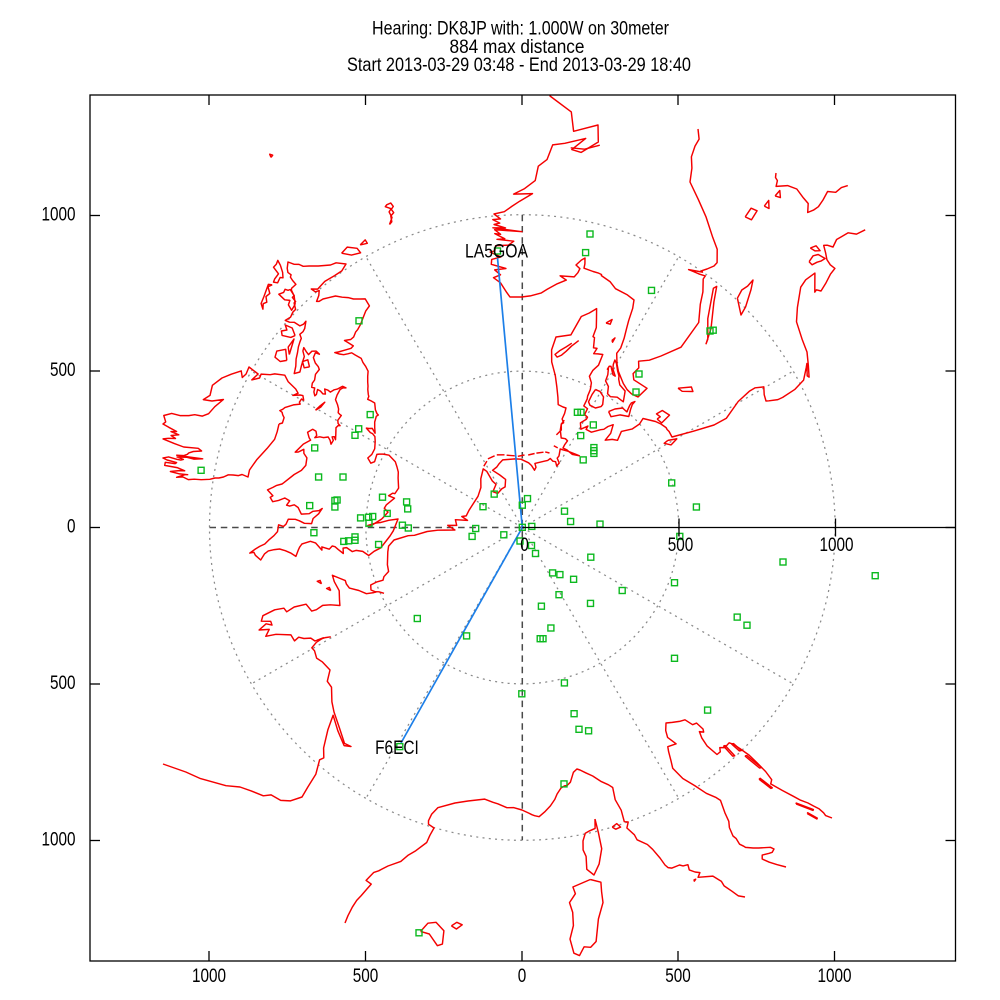 This screenshot has height=1000, width=1000. What do you see at coordinates (496, 252) in the screenshot?
I see `svg-text: LA5GOA` at bounding box center [496, 252].